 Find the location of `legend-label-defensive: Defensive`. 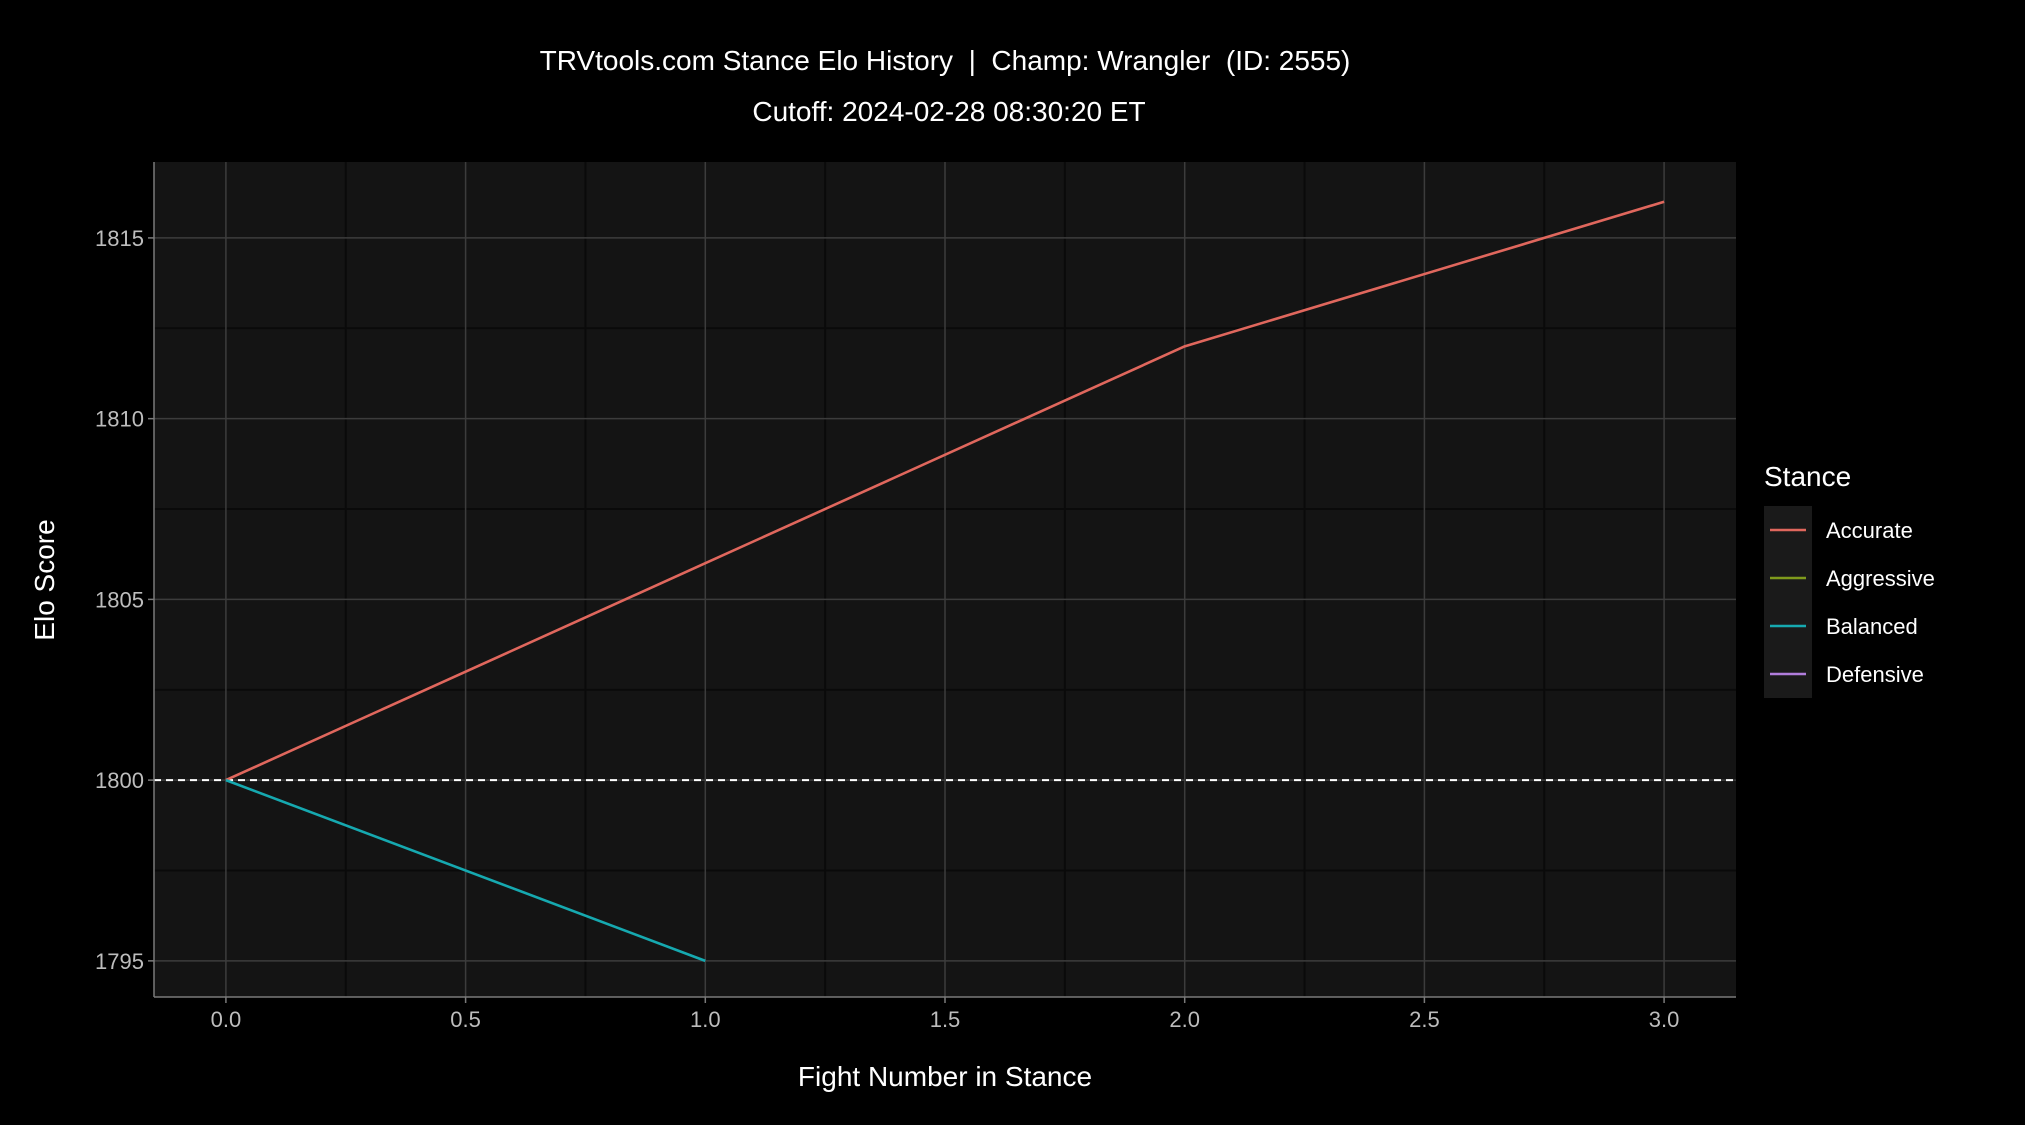

legend-label-defensive: Defensive is located at coordinates (1875, 674).